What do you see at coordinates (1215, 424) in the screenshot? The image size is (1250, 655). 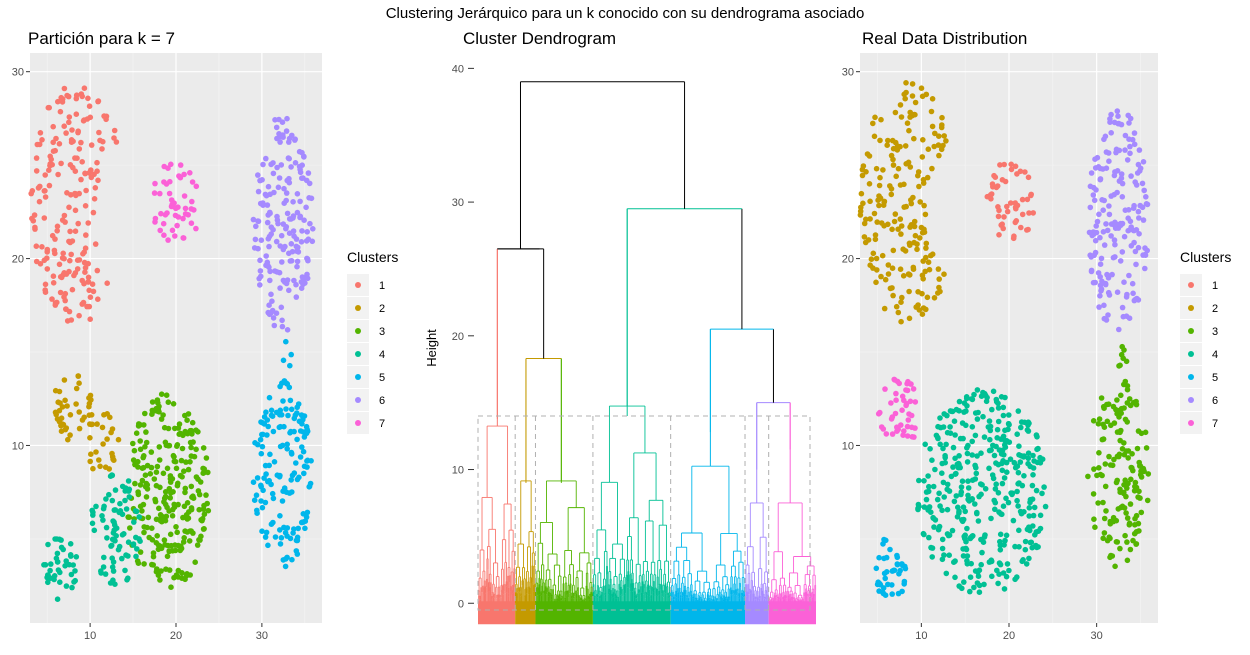 I see `legend-label-cluster-7: 7` at bounding box center [1215, 424].